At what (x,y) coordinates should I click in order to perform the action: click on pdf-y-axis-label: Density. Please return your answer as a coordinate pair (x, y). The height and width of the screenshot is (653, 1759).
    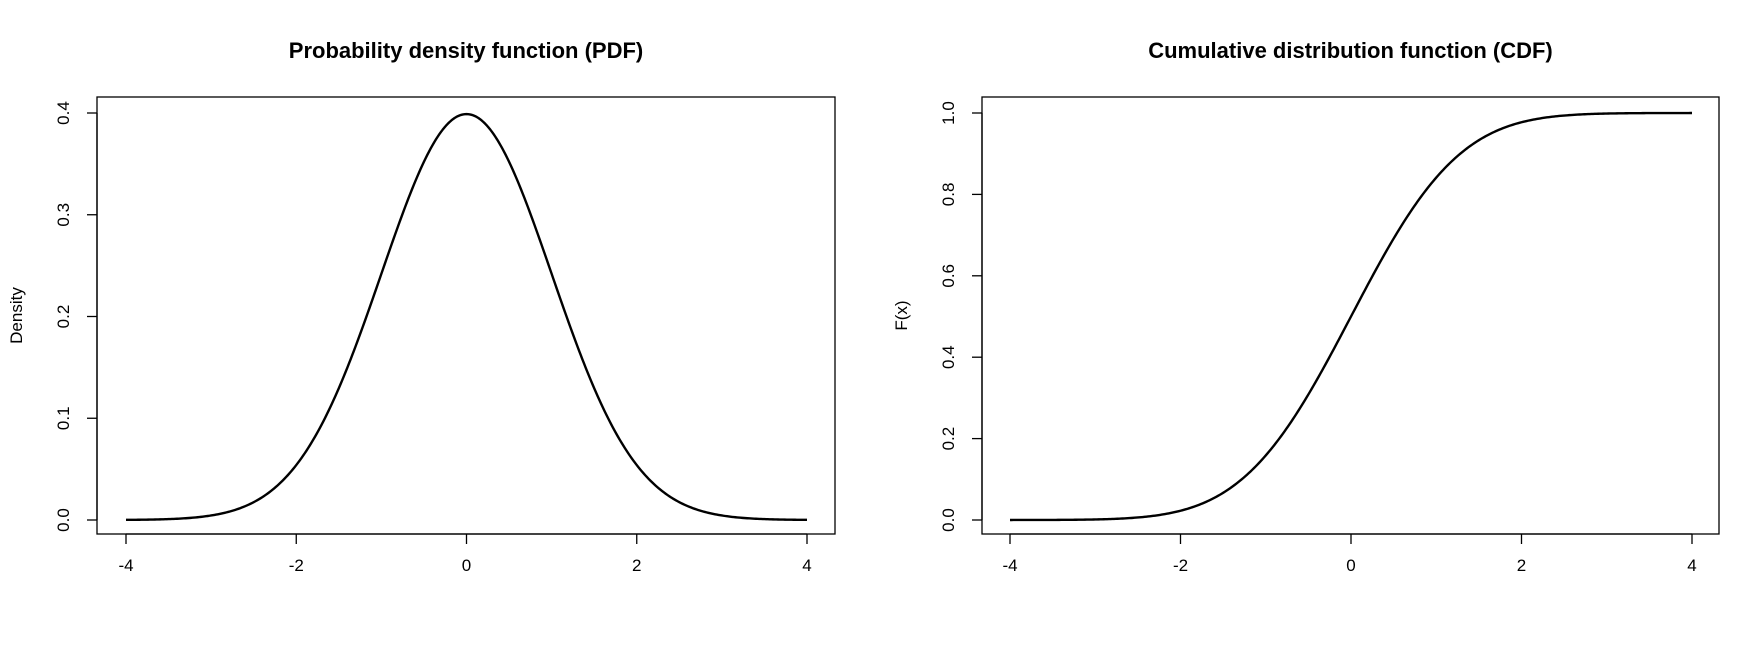
    Looking at the image, I should click on (16, 315).